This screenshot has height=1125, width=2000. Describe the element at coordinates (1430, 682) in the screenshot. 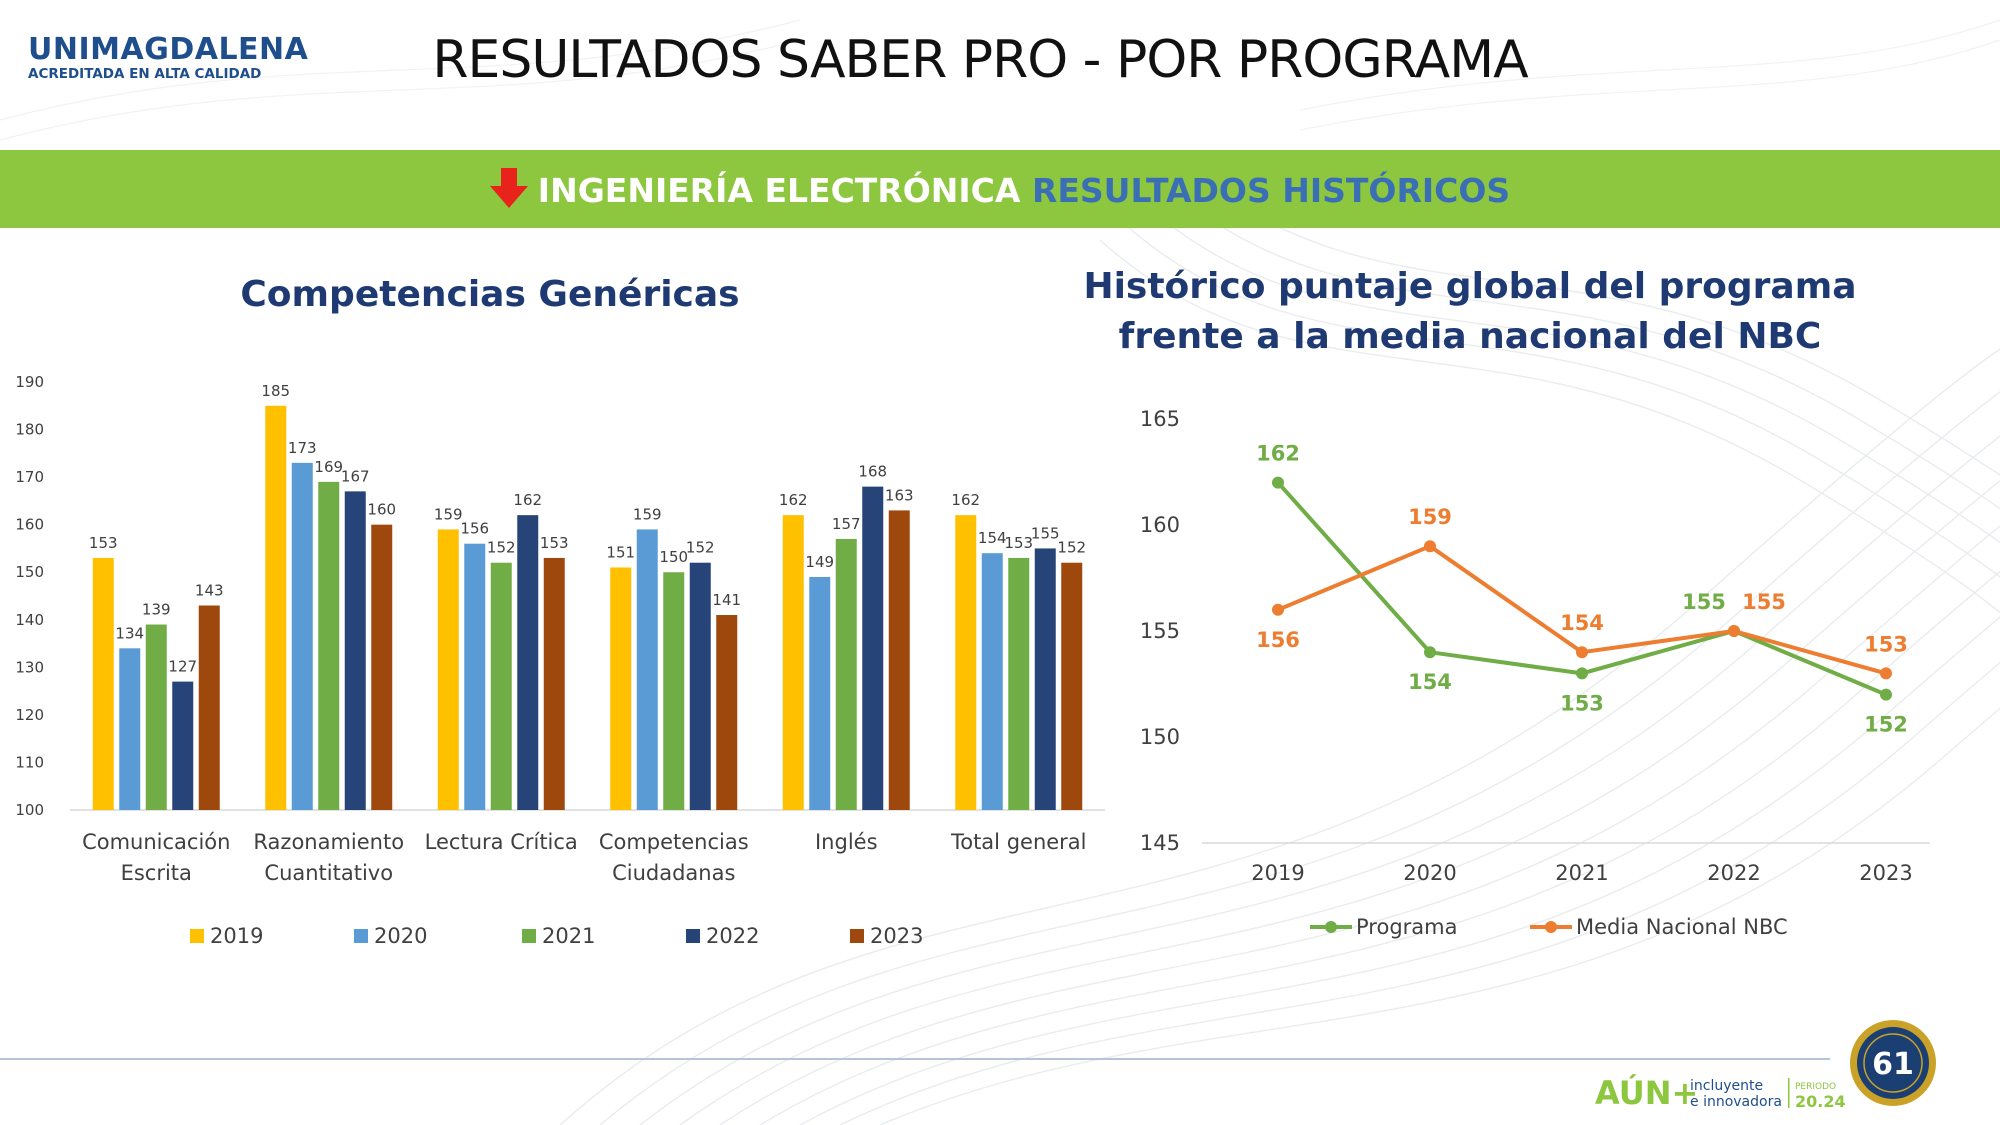

I see `line-data-label: 154` at that location.